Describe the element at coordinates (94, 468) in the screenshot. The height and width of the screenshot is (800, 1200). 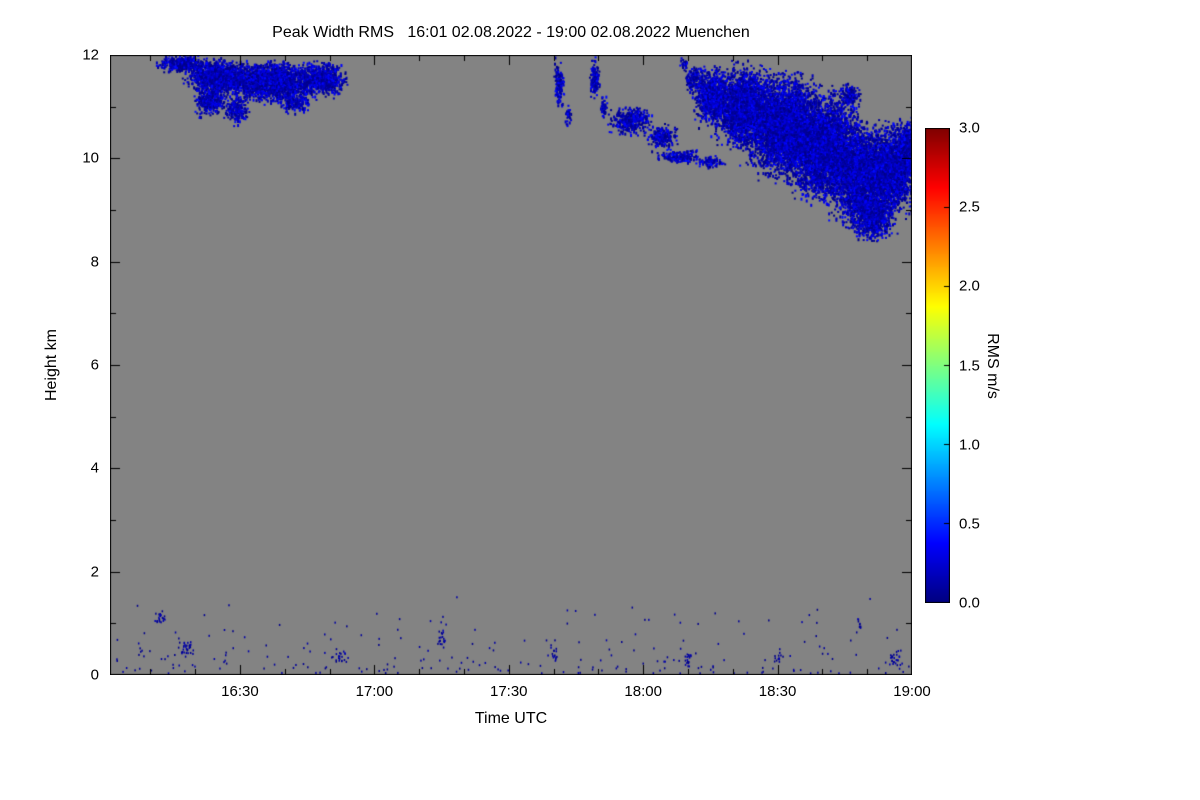
I see `y-tick-label: 4` at that location.